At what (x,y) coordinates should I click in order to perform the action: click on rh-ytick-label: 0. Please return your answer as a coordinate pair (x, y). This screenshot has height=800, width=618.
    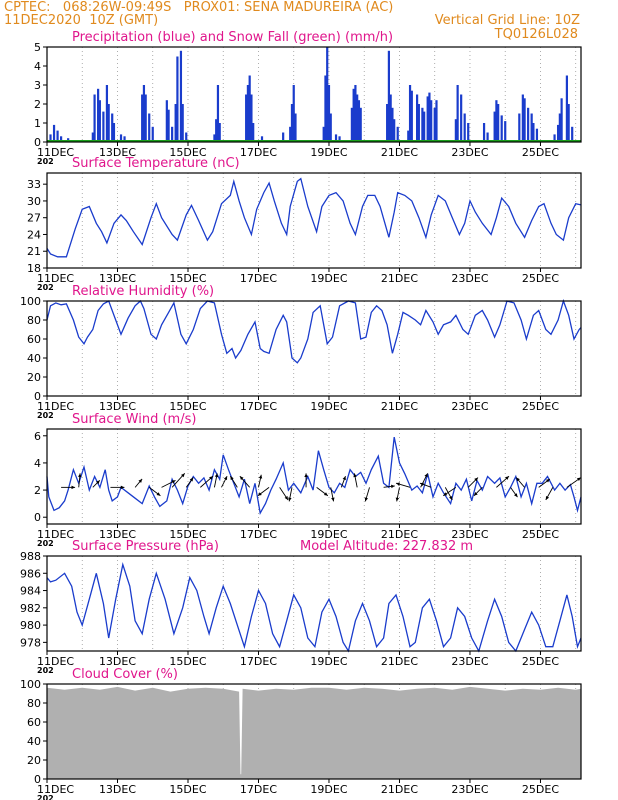
    Looking at the image, I should click on (37, 396).